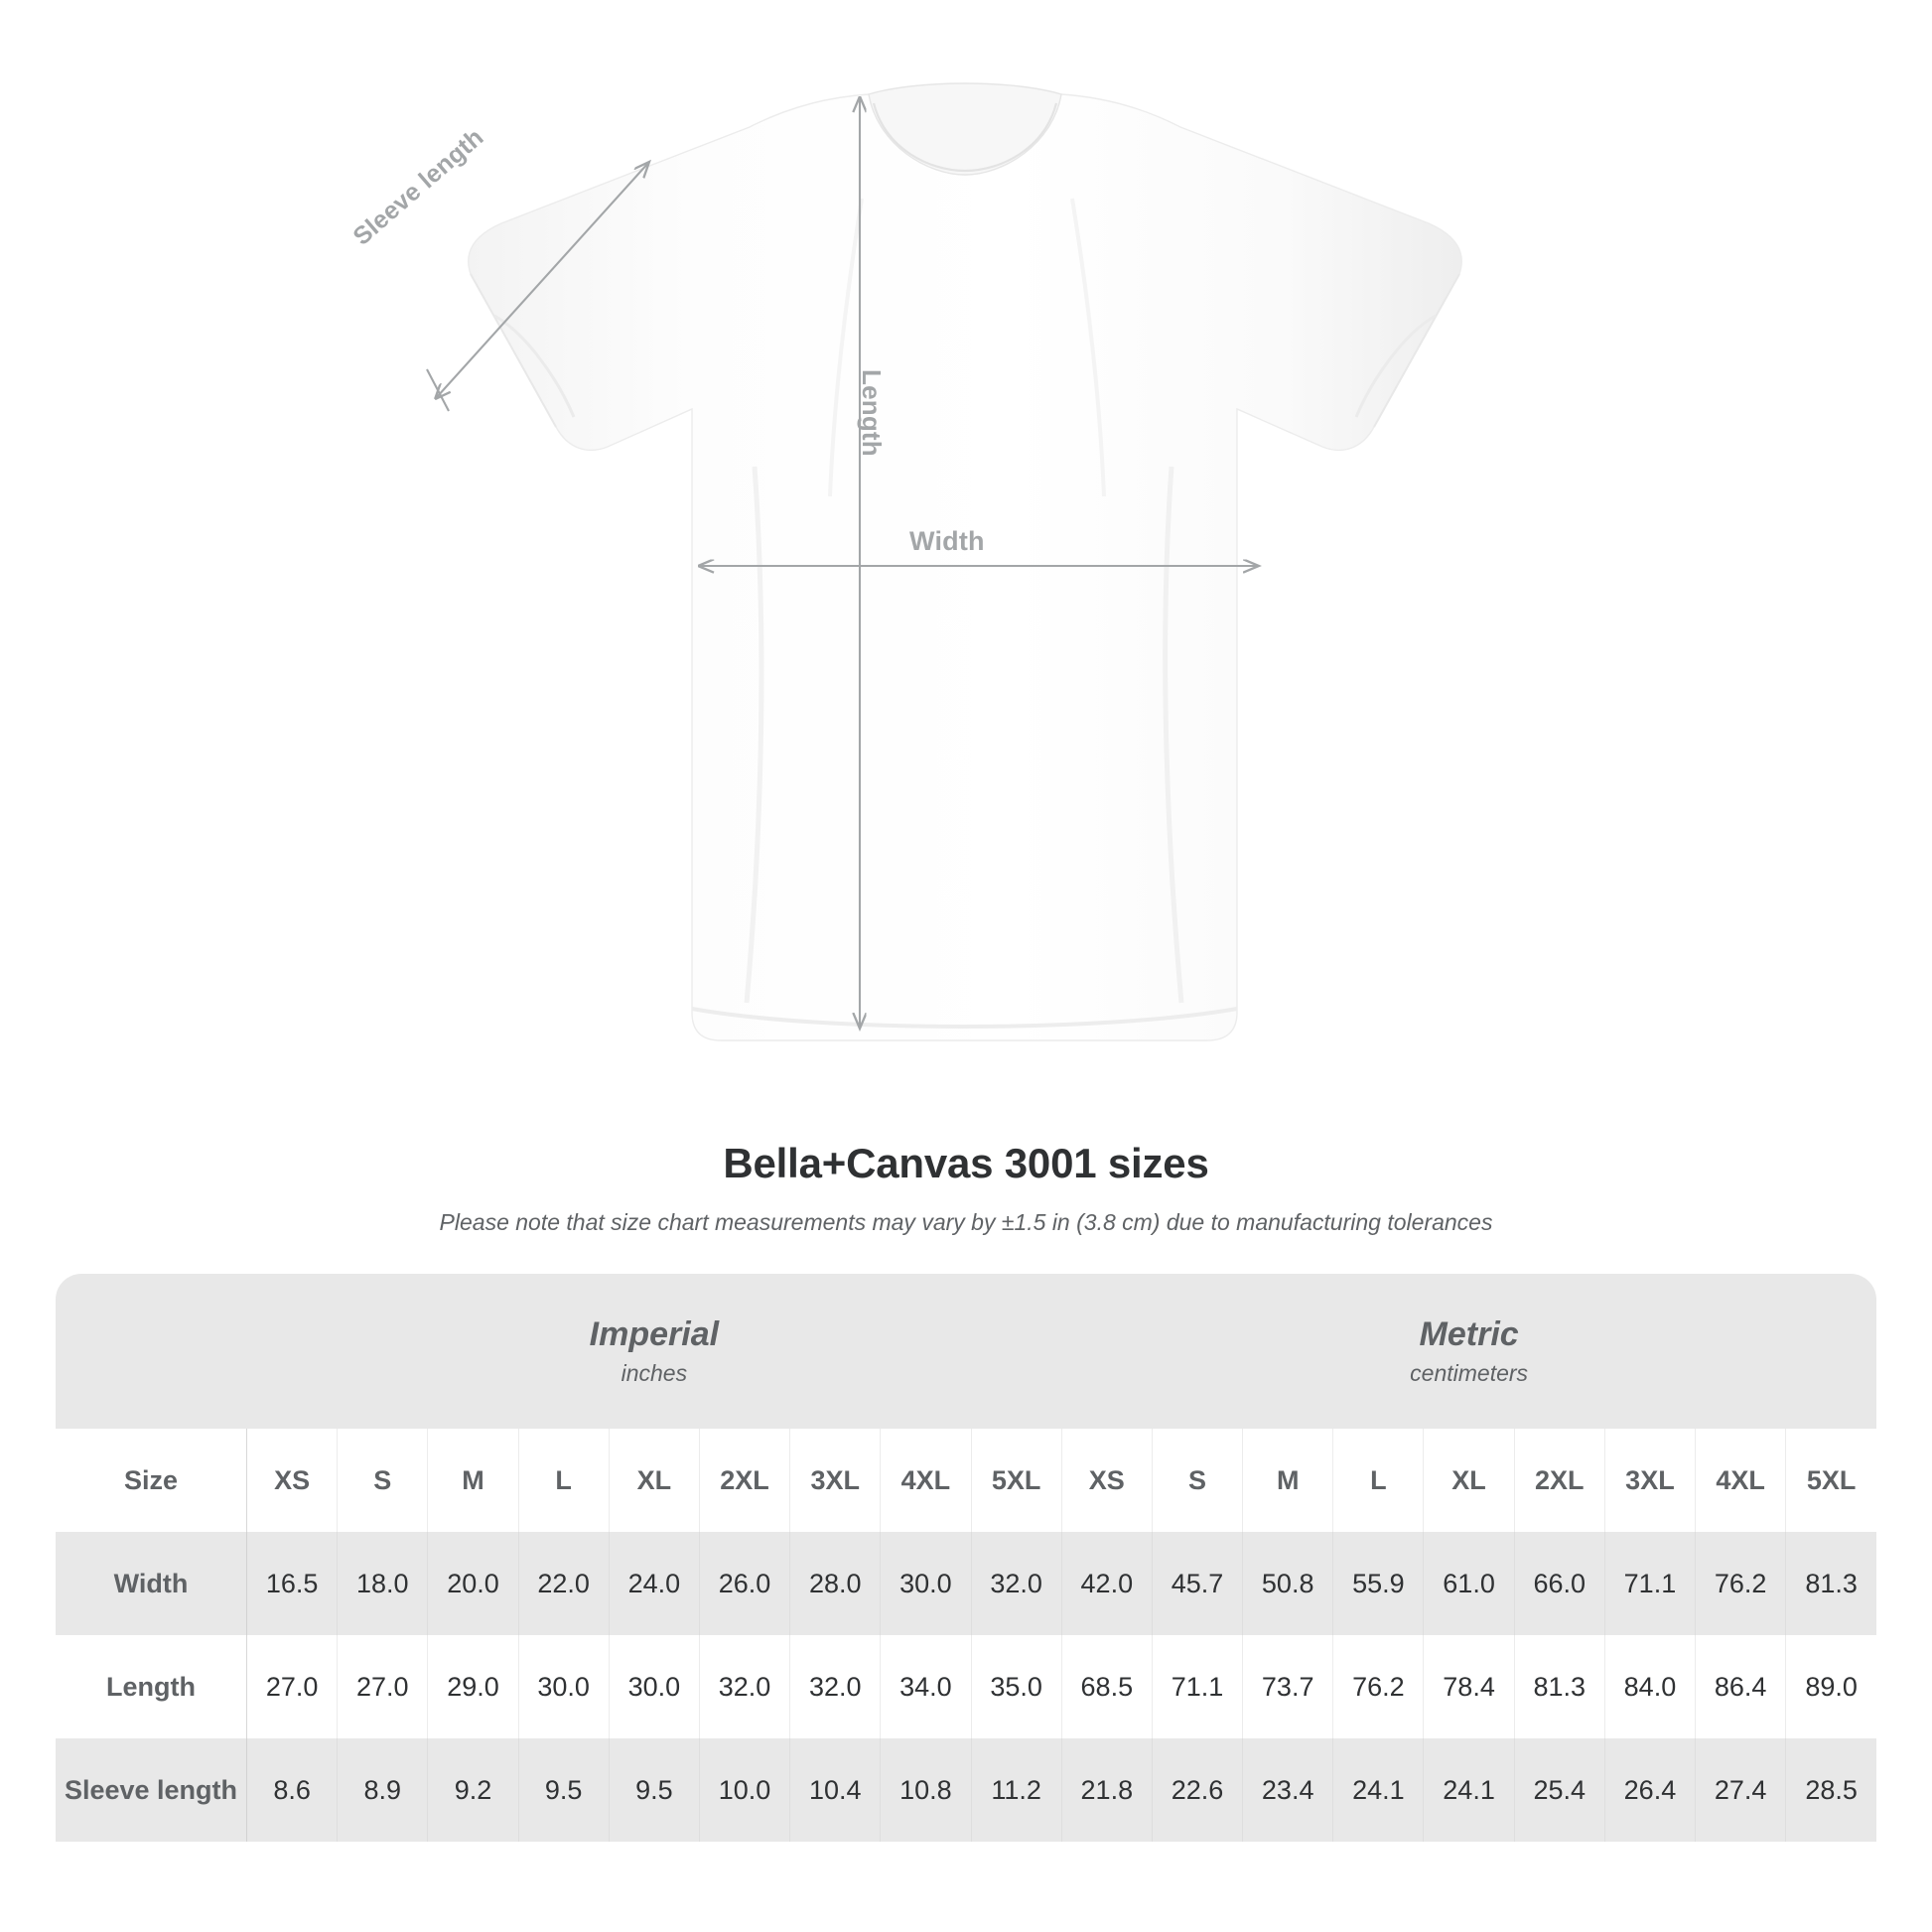 Image resolution: width=1932 pixels, height=1932 pixels. I want to click on unit-header-metric: Metric centimeters, so click(1469, 1351).